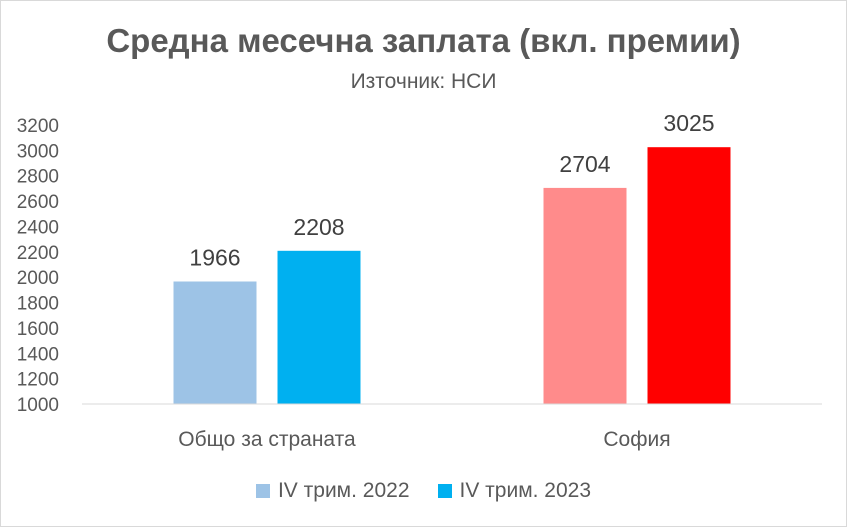 This screenshot has width=847, height=527. I want to click on y-tick-label: 2400, so click(38, 227).